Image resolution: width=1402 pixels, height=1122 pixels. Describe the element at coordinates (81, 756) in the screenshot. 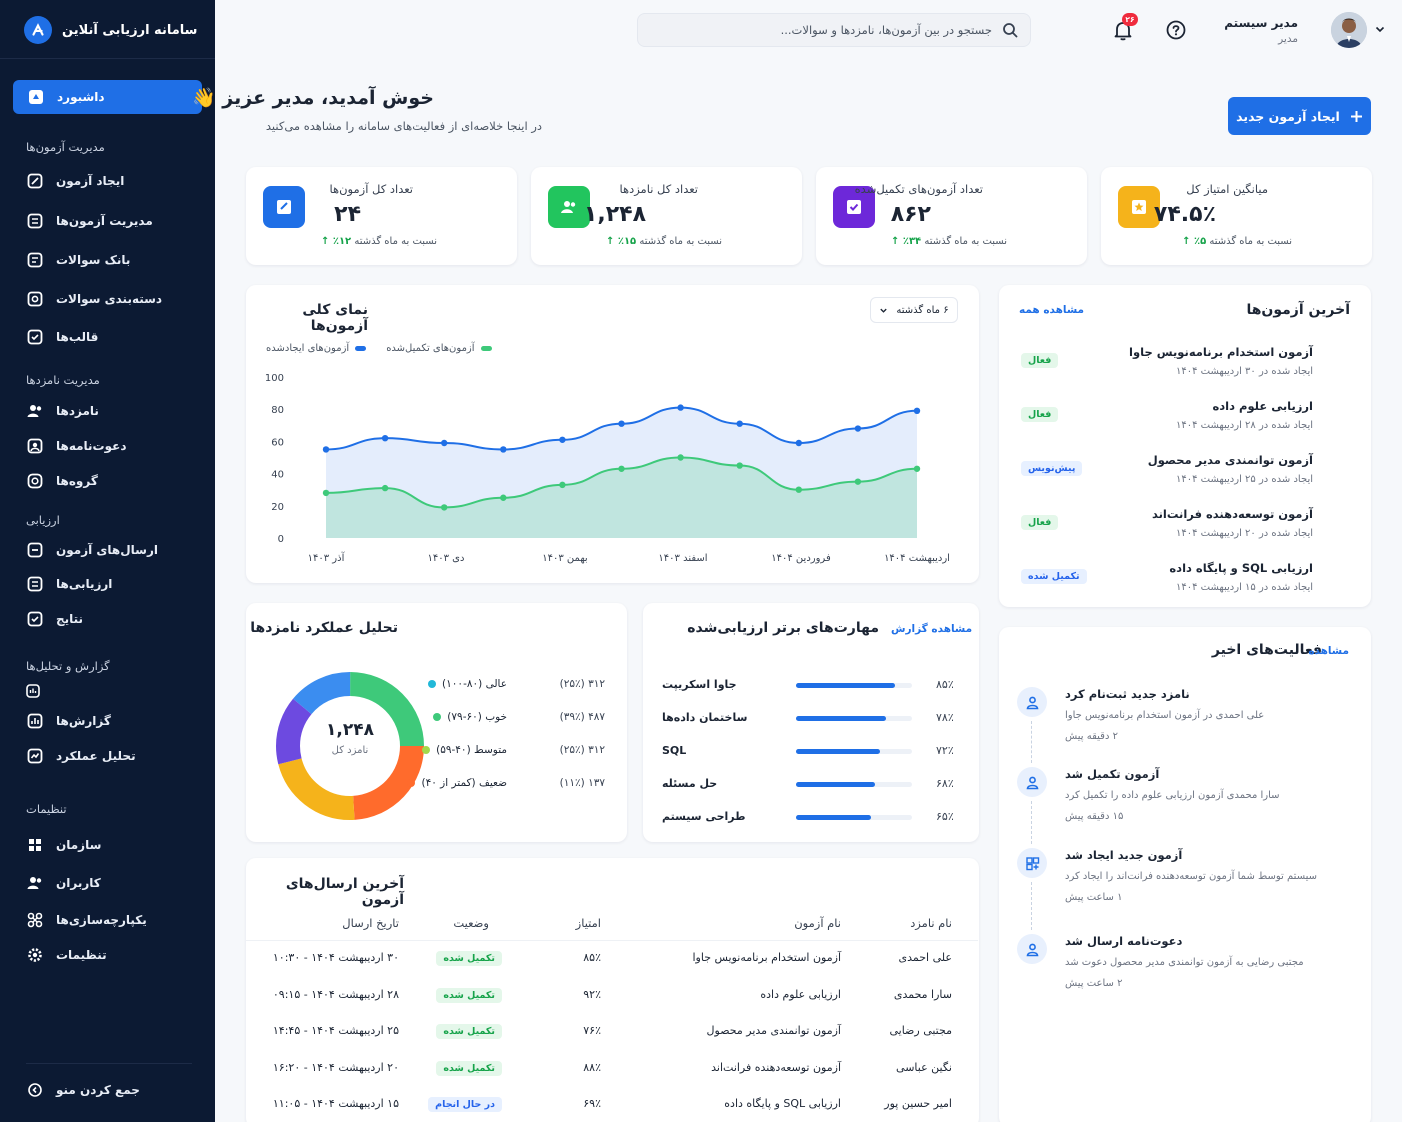

I see `sidebar-item-performance-analysis: تحلیل عملکرد` at that location.